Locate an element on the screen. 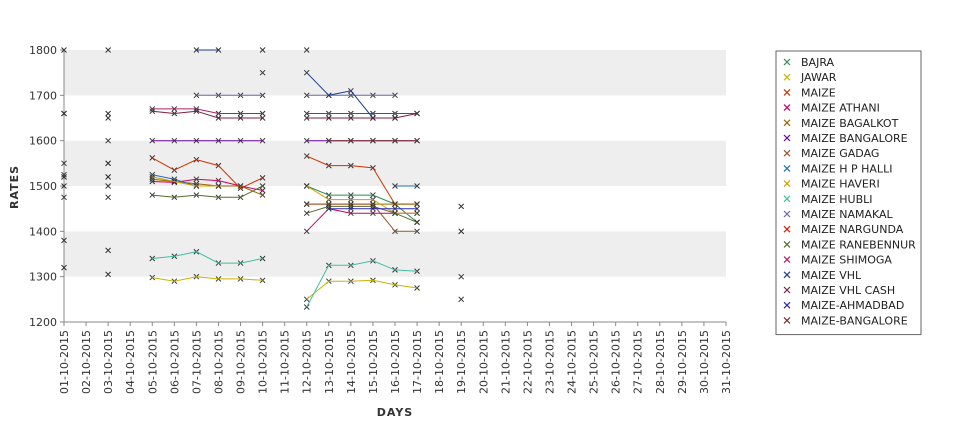 This screenshot has width=975, height=429. y-tick-label: 1600 is located at coordinates (43, 141).